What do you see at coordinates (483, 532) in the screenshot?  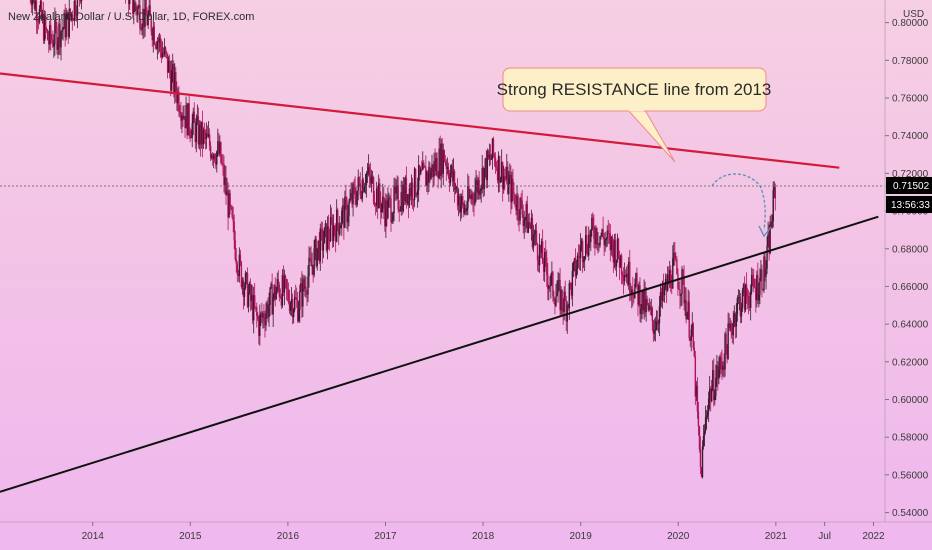 I see `time-axis: 2014 2015 2016 2017 2018 2019 2020 2021 Jul 2022` at bounding box center [483, 532].